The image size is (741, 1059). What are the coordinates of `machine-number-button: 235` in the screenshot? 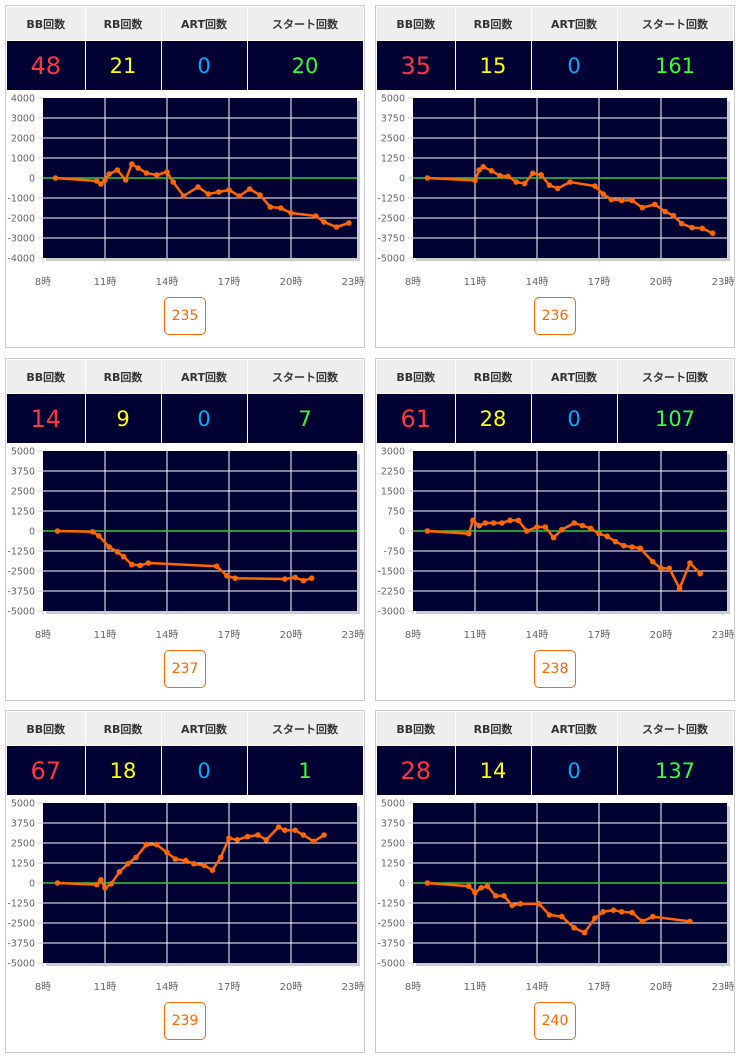 It's located at (185, 316).